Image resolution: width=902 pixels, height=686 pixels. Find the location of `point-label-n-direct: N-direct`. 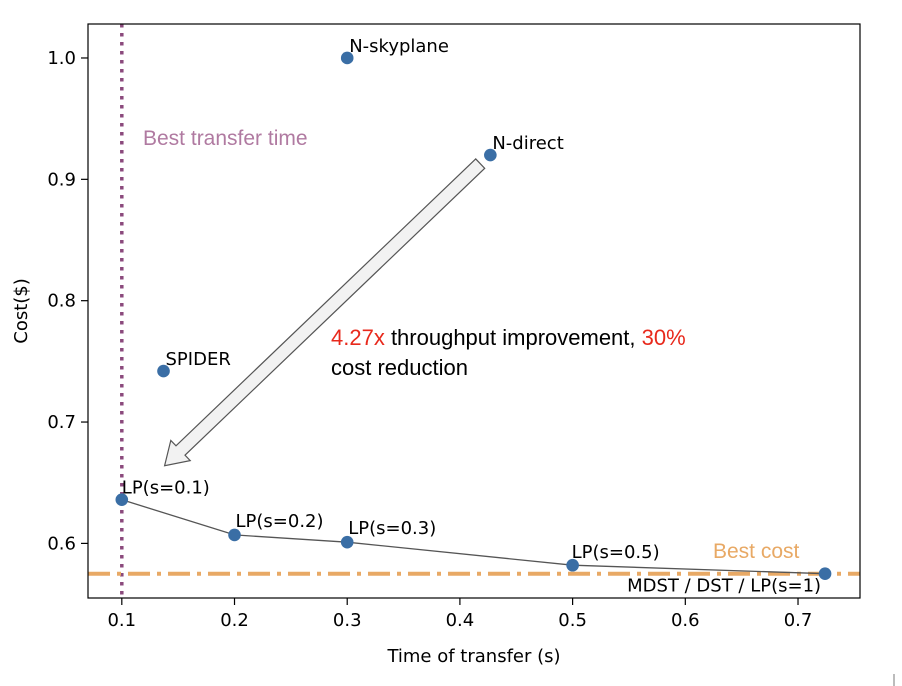

point-label-n-direct: N-direct is located at coordinates (527, 143).